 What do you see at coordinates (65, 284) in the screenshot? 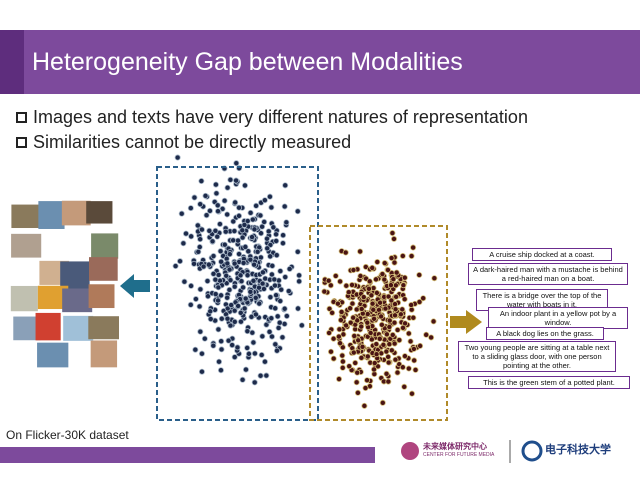
I see `photo-collage` at bounding box center [65, 284].